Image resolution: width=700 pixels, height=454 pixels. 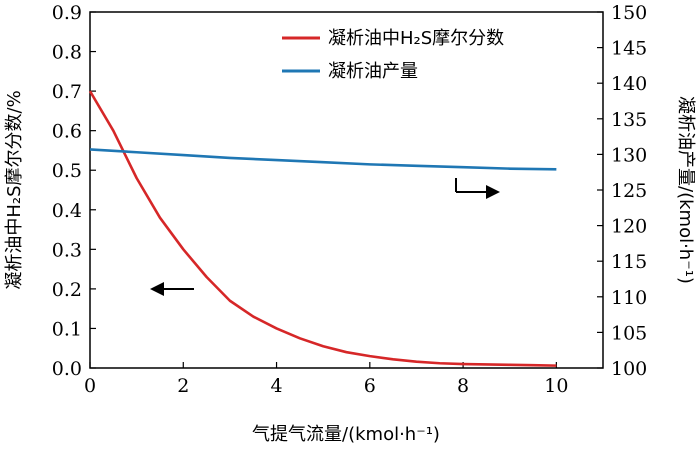 I want to click on y-right-tick-label: 115, so click(x=629, y=262).